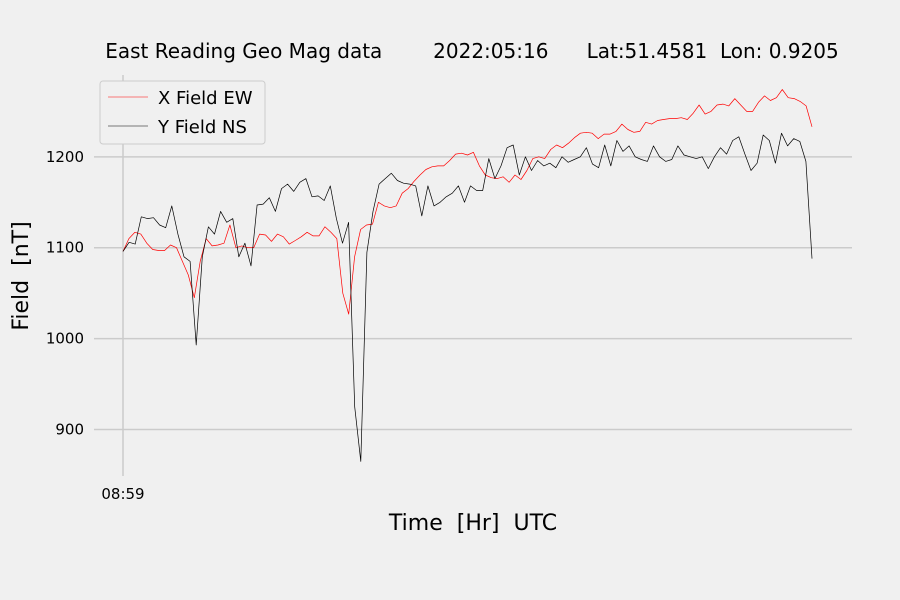 The height and width of the screenshot is (600, 900). Describe the element at coordinates (205, 98) in the screenshot. I see `legend-label-x-field: X Field EW` at that location.